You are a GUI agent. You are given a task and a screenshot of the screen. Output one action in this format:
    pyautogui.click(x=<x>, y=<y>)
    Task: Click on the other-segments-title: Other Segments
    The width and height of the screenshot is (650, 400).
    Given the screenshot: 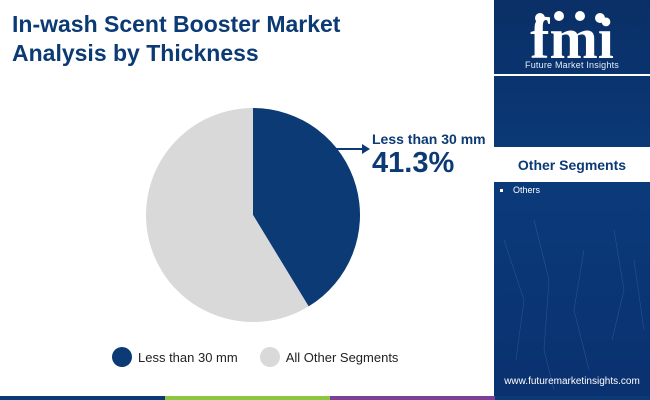 What is the action you would take?
    pyautogui.click(x=572, y=164)
    